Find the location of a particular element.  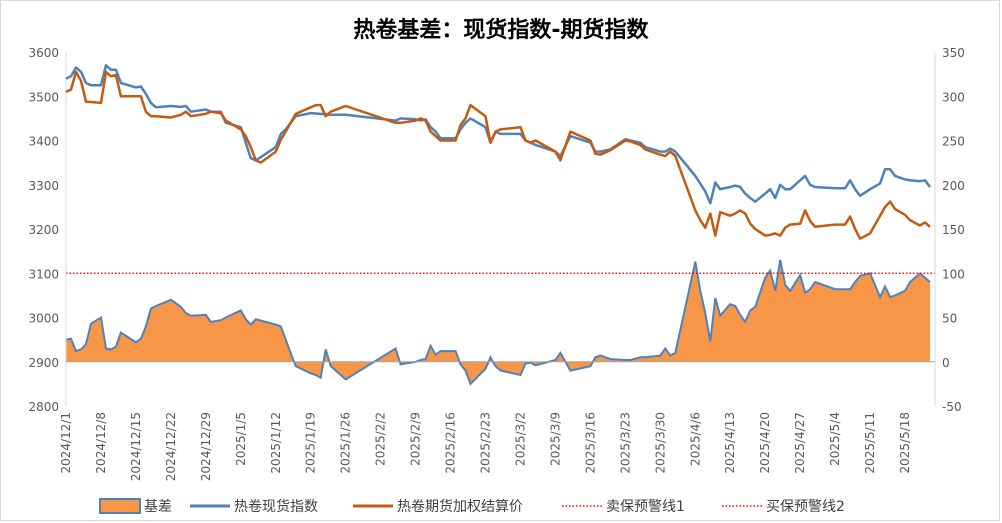

legend-label: 买保预警线2 is located at coordinates (805, 507).